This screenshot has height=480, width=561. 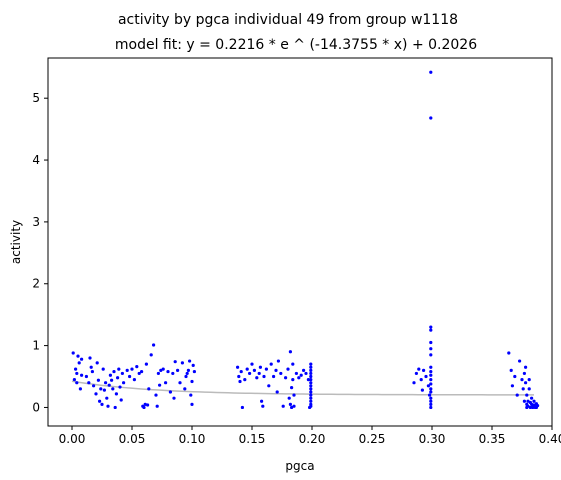 I want to click on x-tick-label-2: 0.10, so click(x=192, y=439).